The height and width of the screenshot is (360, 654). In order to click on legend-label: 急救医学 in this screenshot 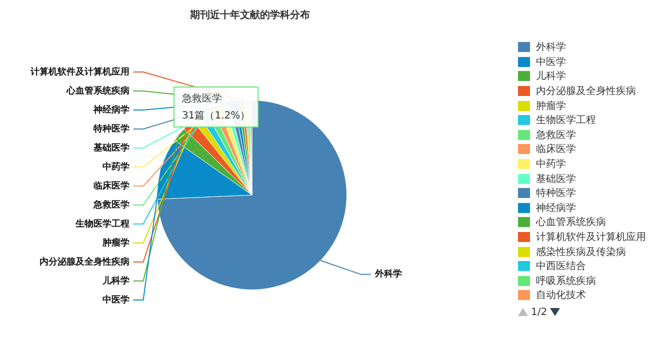, I will do `click(556, 135)`.